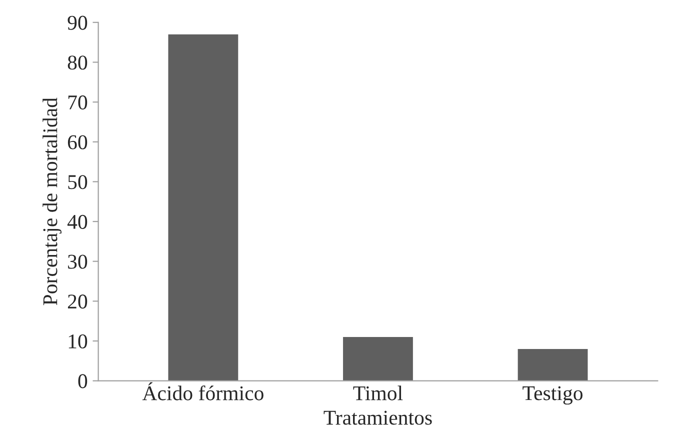  Describe the element at coordinates (78, 142) in the screenshot. I see `y-tick-label: 60` at that location.